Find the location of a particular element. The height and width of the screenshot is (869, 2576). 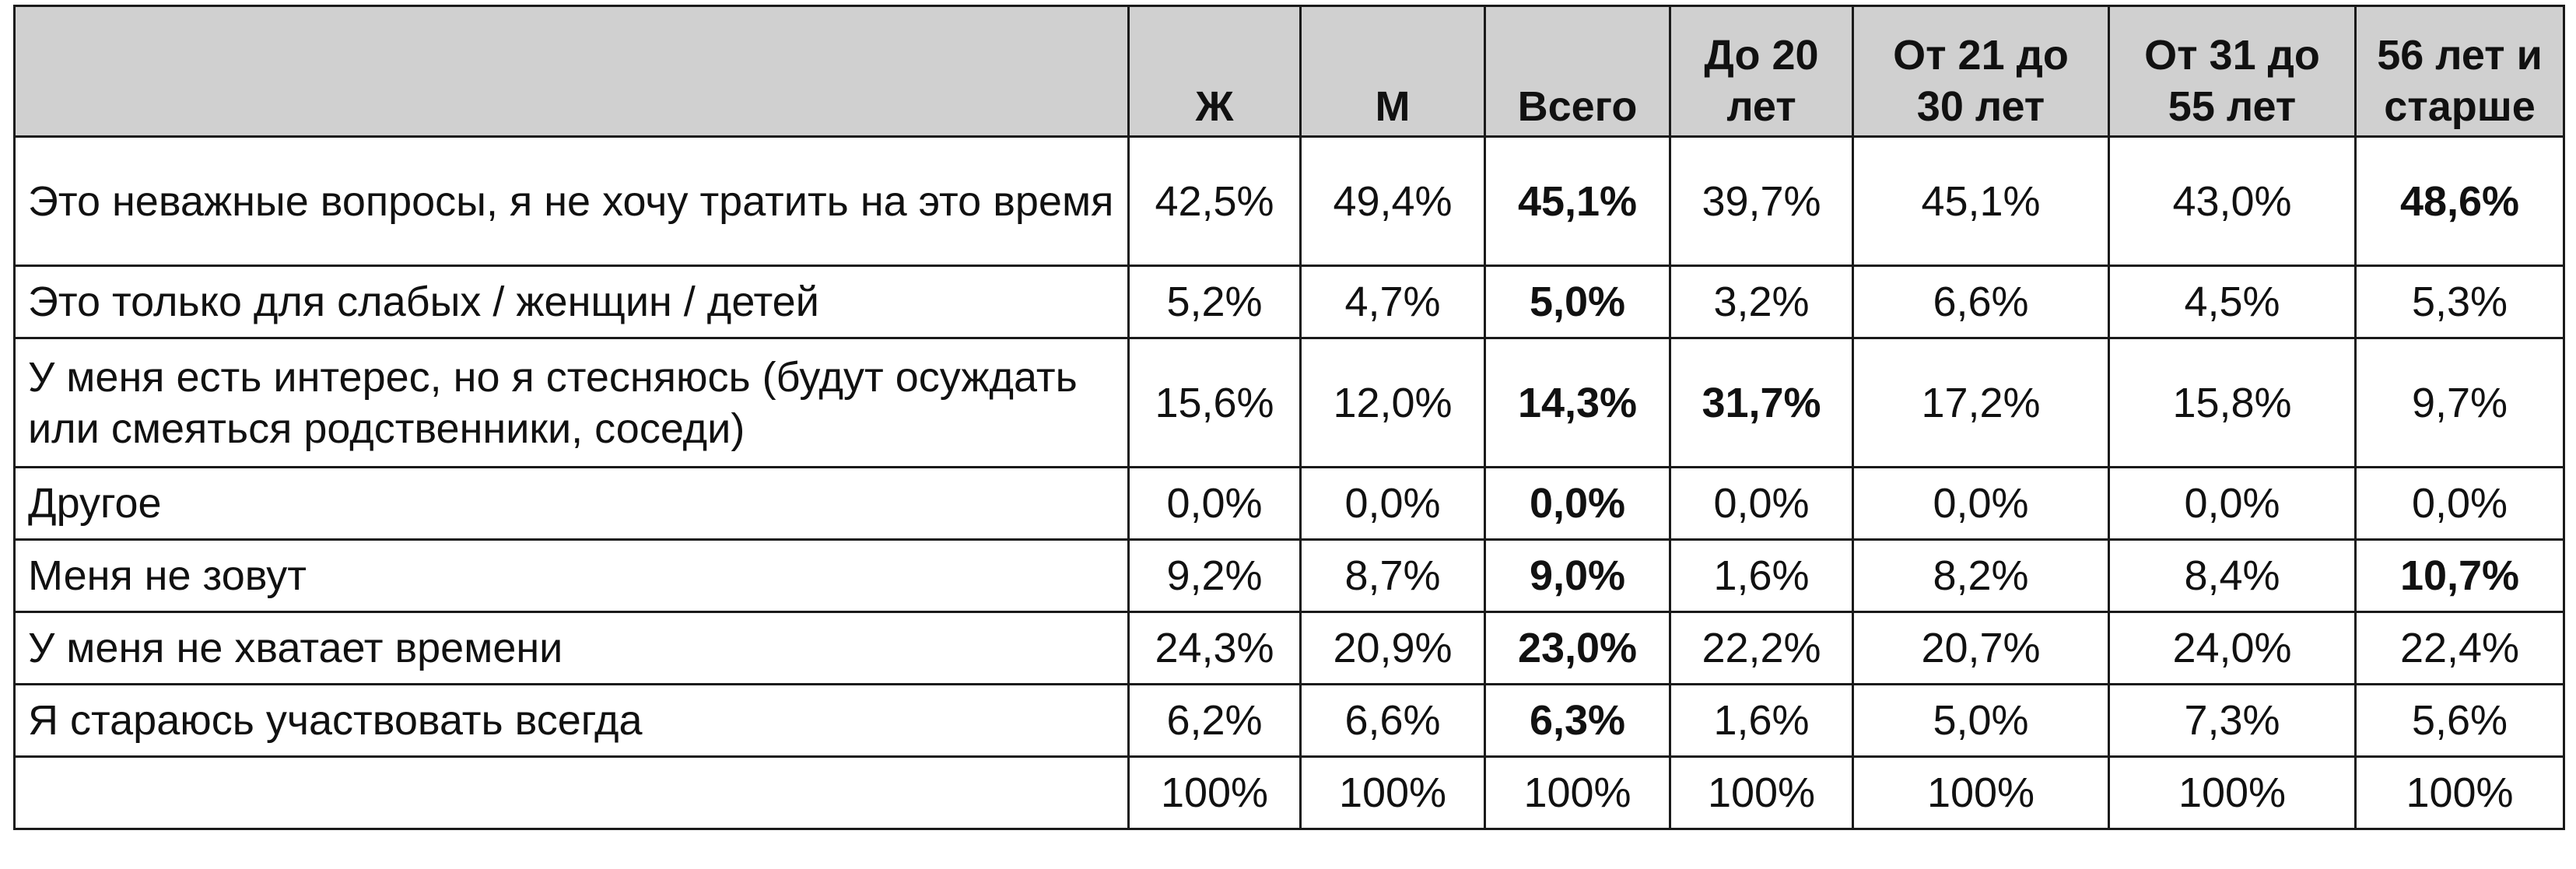

value-cell: 9,7% is located at coordinates (2459, 402).